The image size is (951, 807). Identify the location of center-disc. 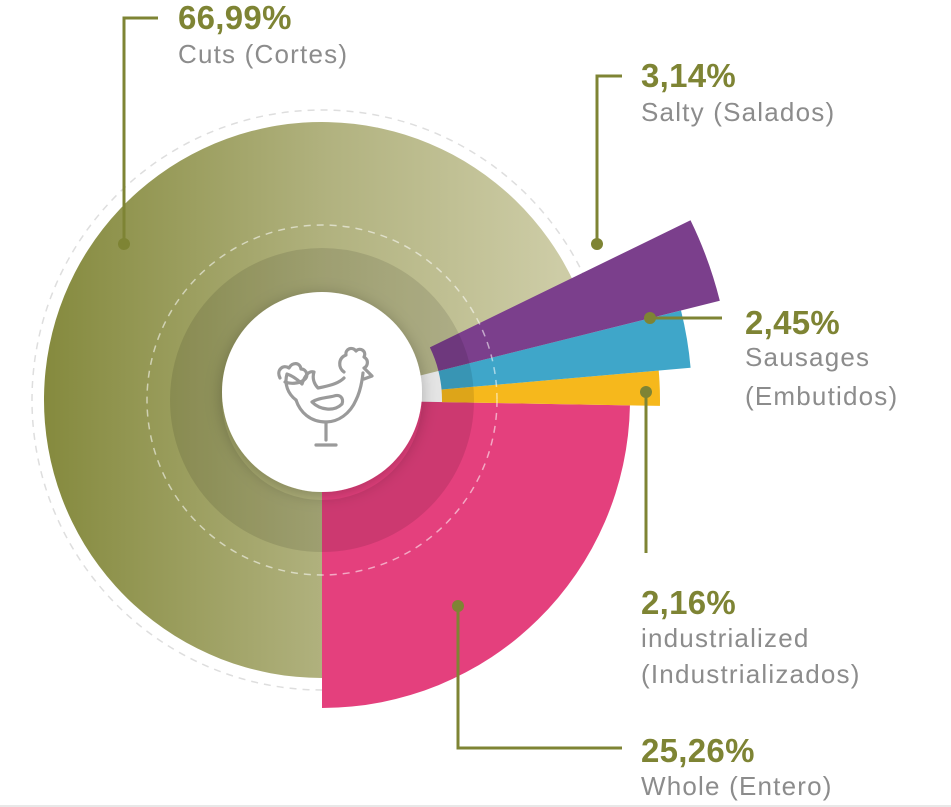
(322, 392).